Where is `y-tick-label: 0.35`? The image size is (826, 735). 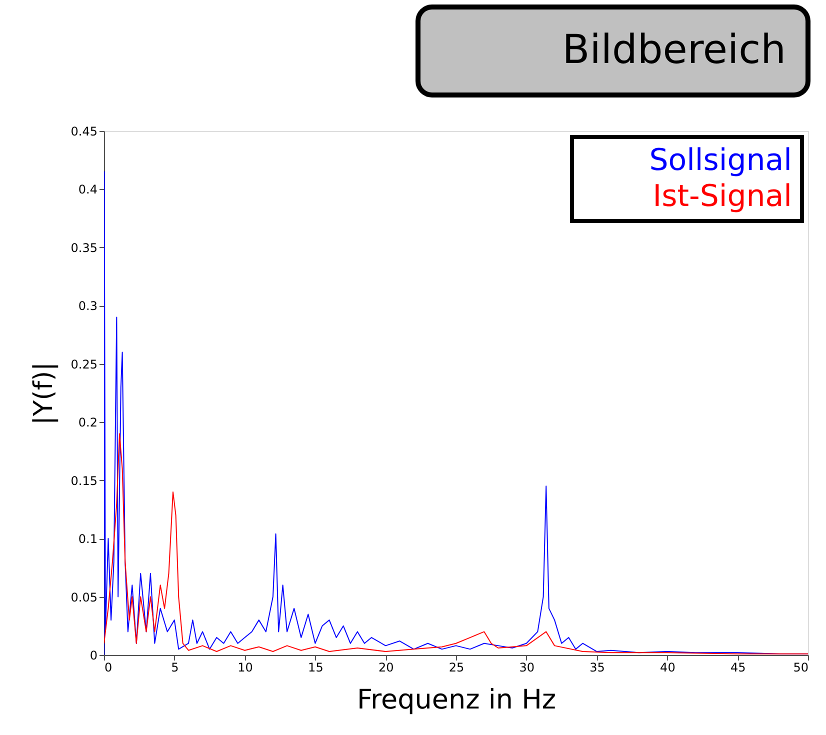
y-tick-label: 0.35 is located at coordinates (84, 247).